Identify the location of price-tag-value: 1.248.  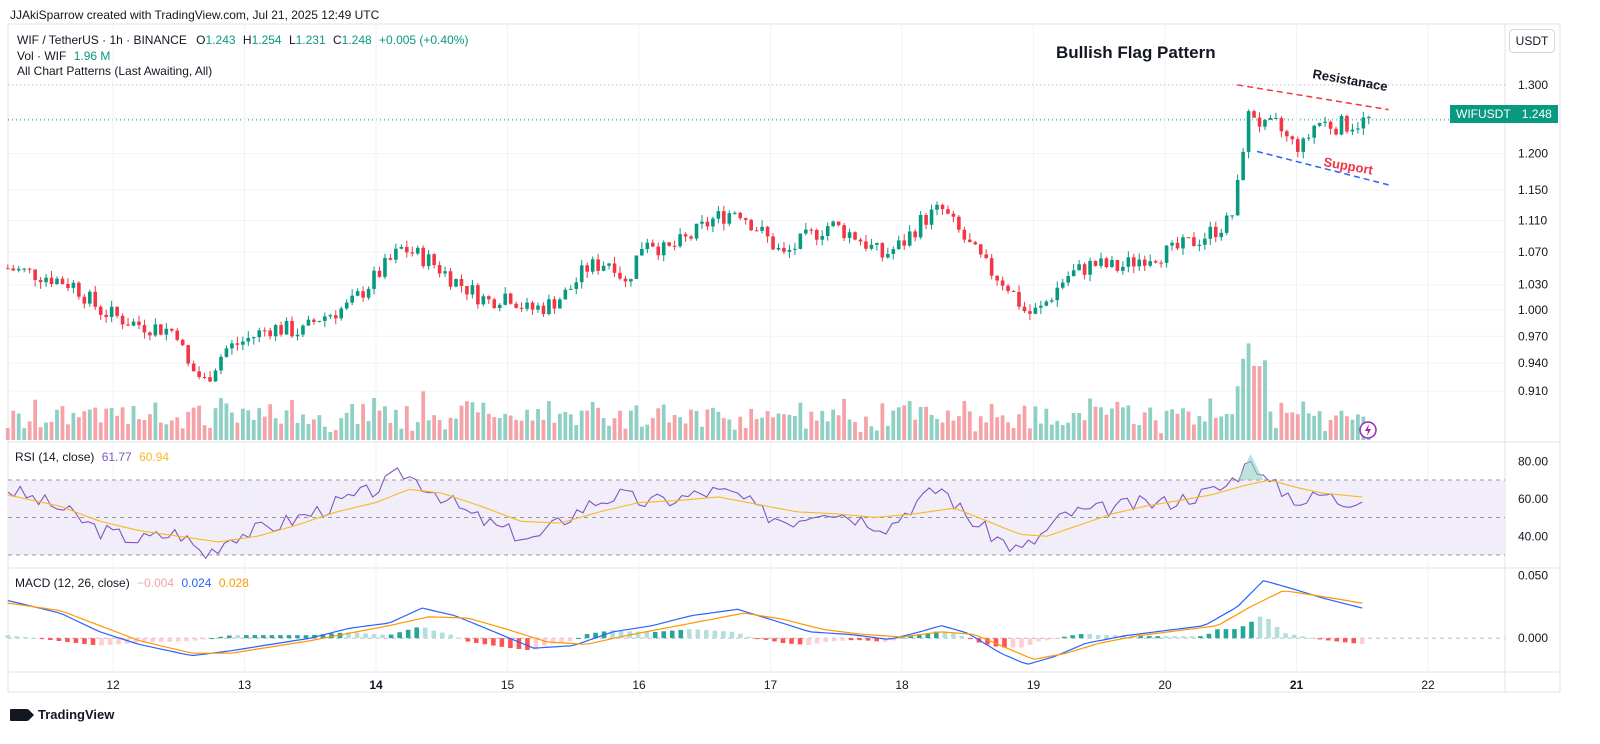
(1536, 114).